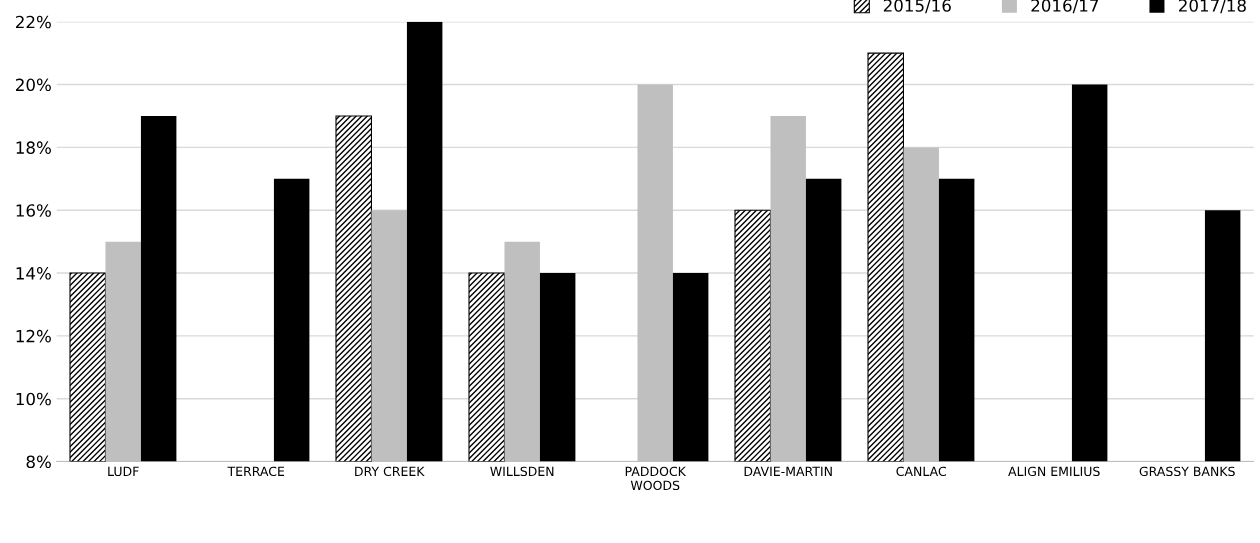 Image resolution: width=1260 pixels, height=543 pixels. I want to click on y-tick-label: 8%, so click(38, 462).